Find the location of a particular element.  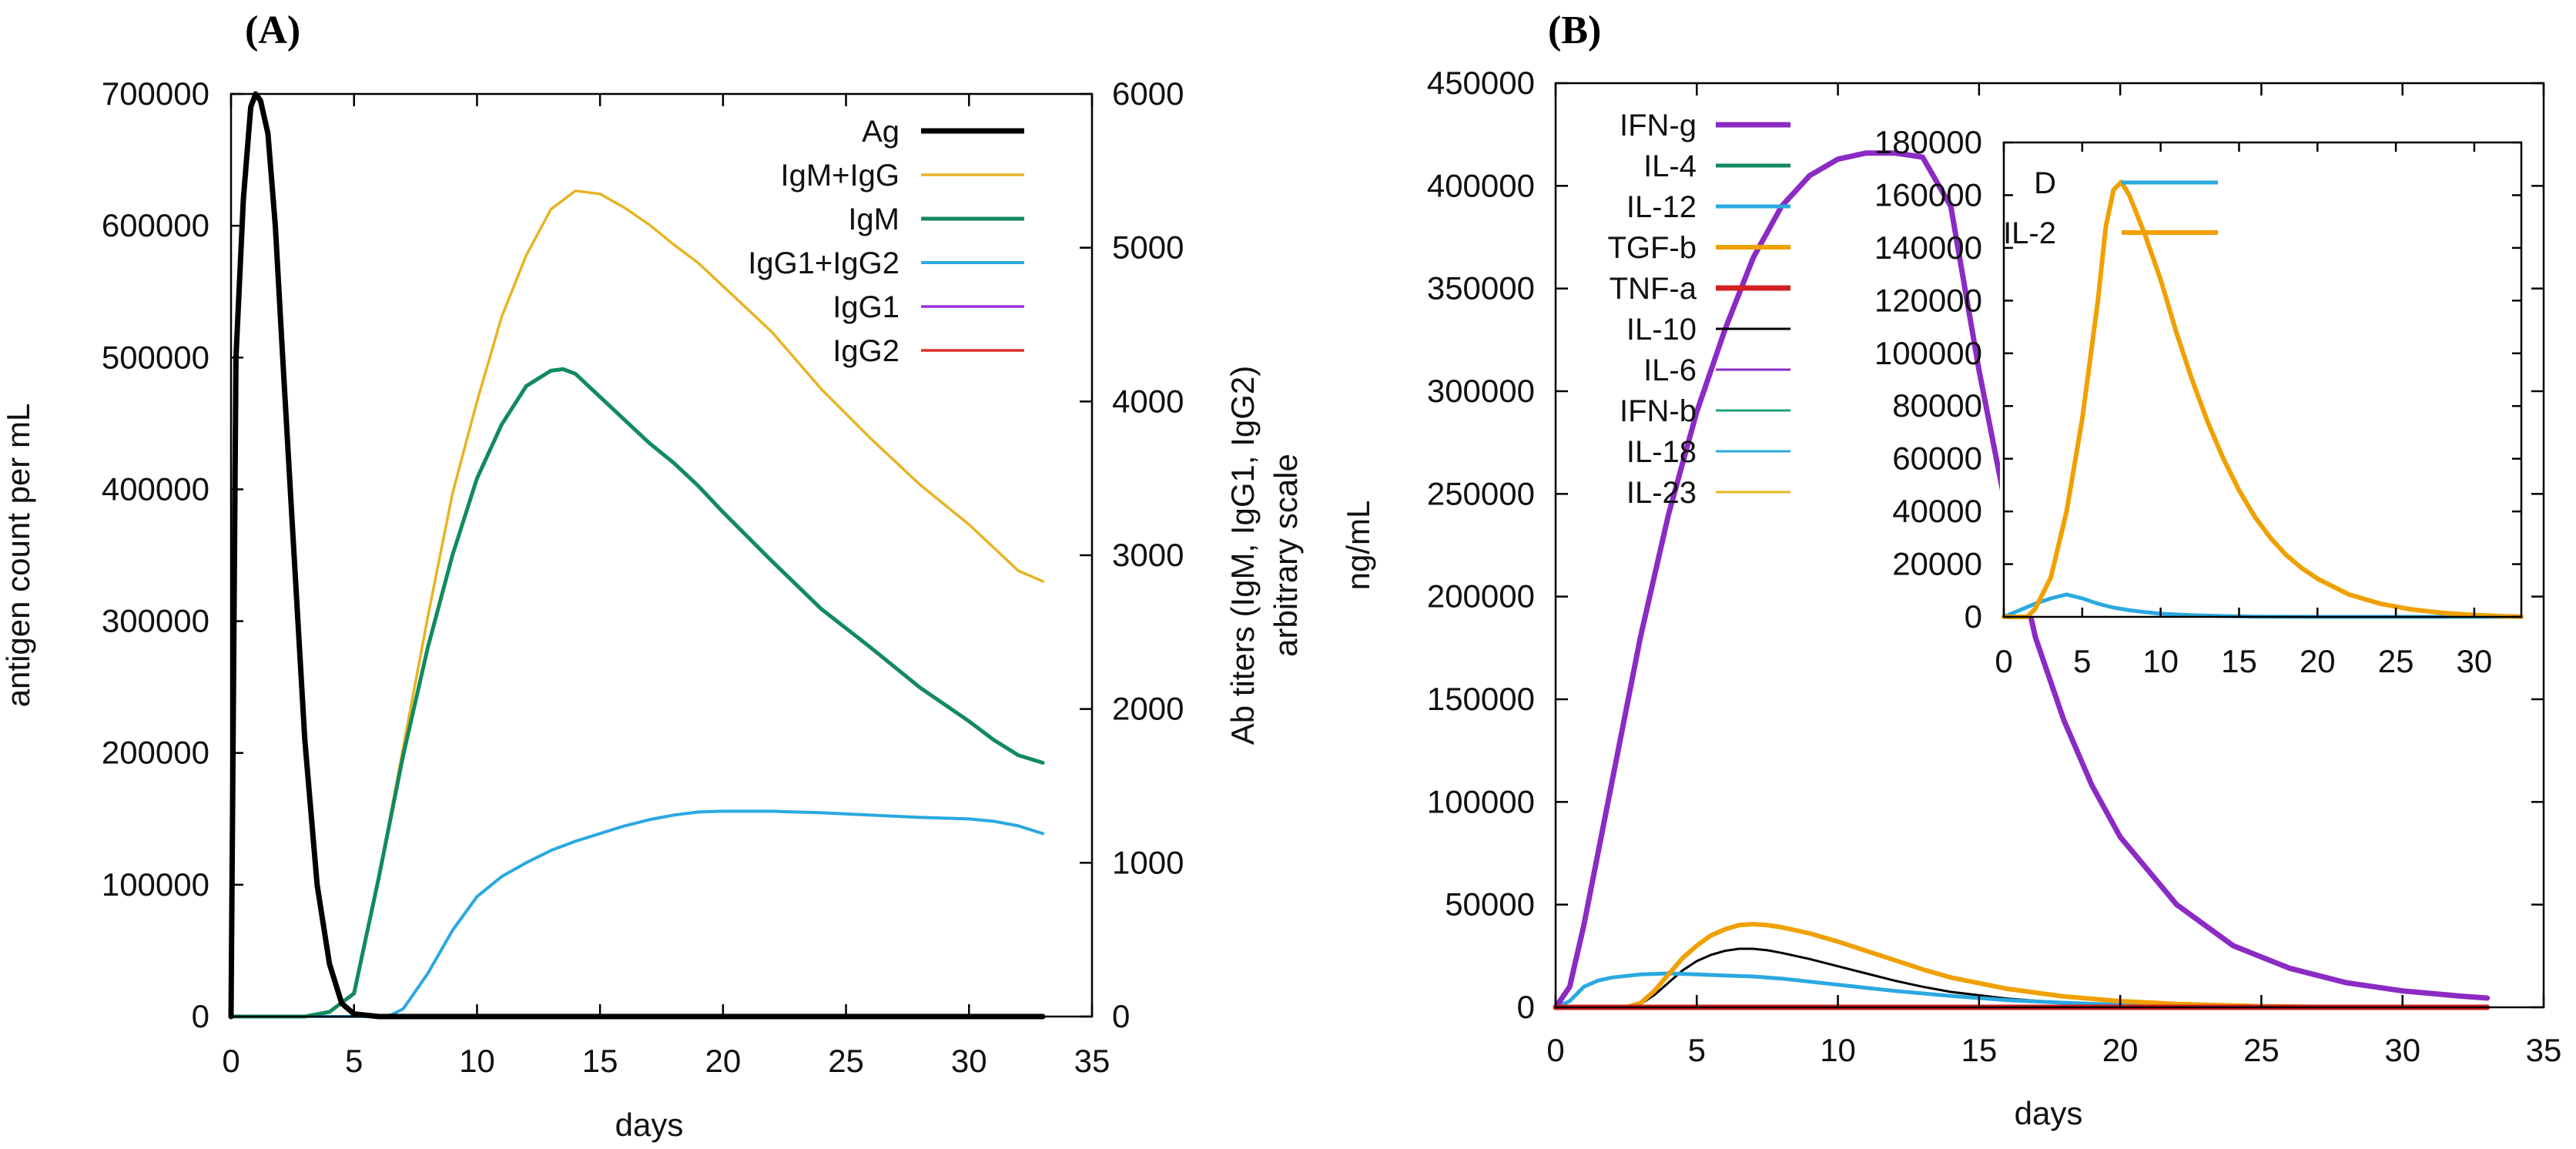

panel-a-left-y-tick-label: 100000 is located at coordinates (155, 884).